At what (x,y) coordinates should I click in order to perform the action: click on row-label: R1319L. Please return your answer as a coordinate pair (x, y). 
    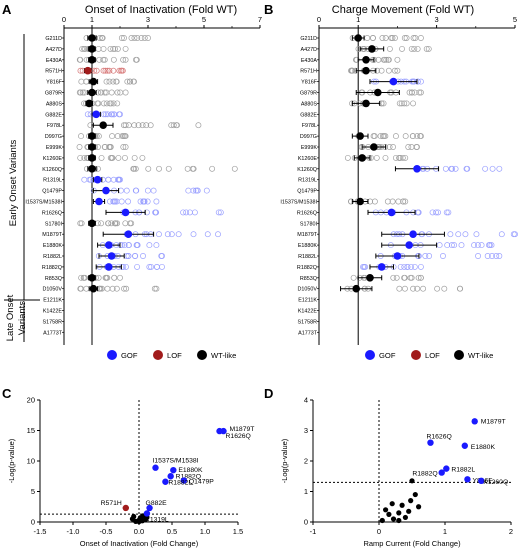
    Looking at the image, I should click on (52, 181).